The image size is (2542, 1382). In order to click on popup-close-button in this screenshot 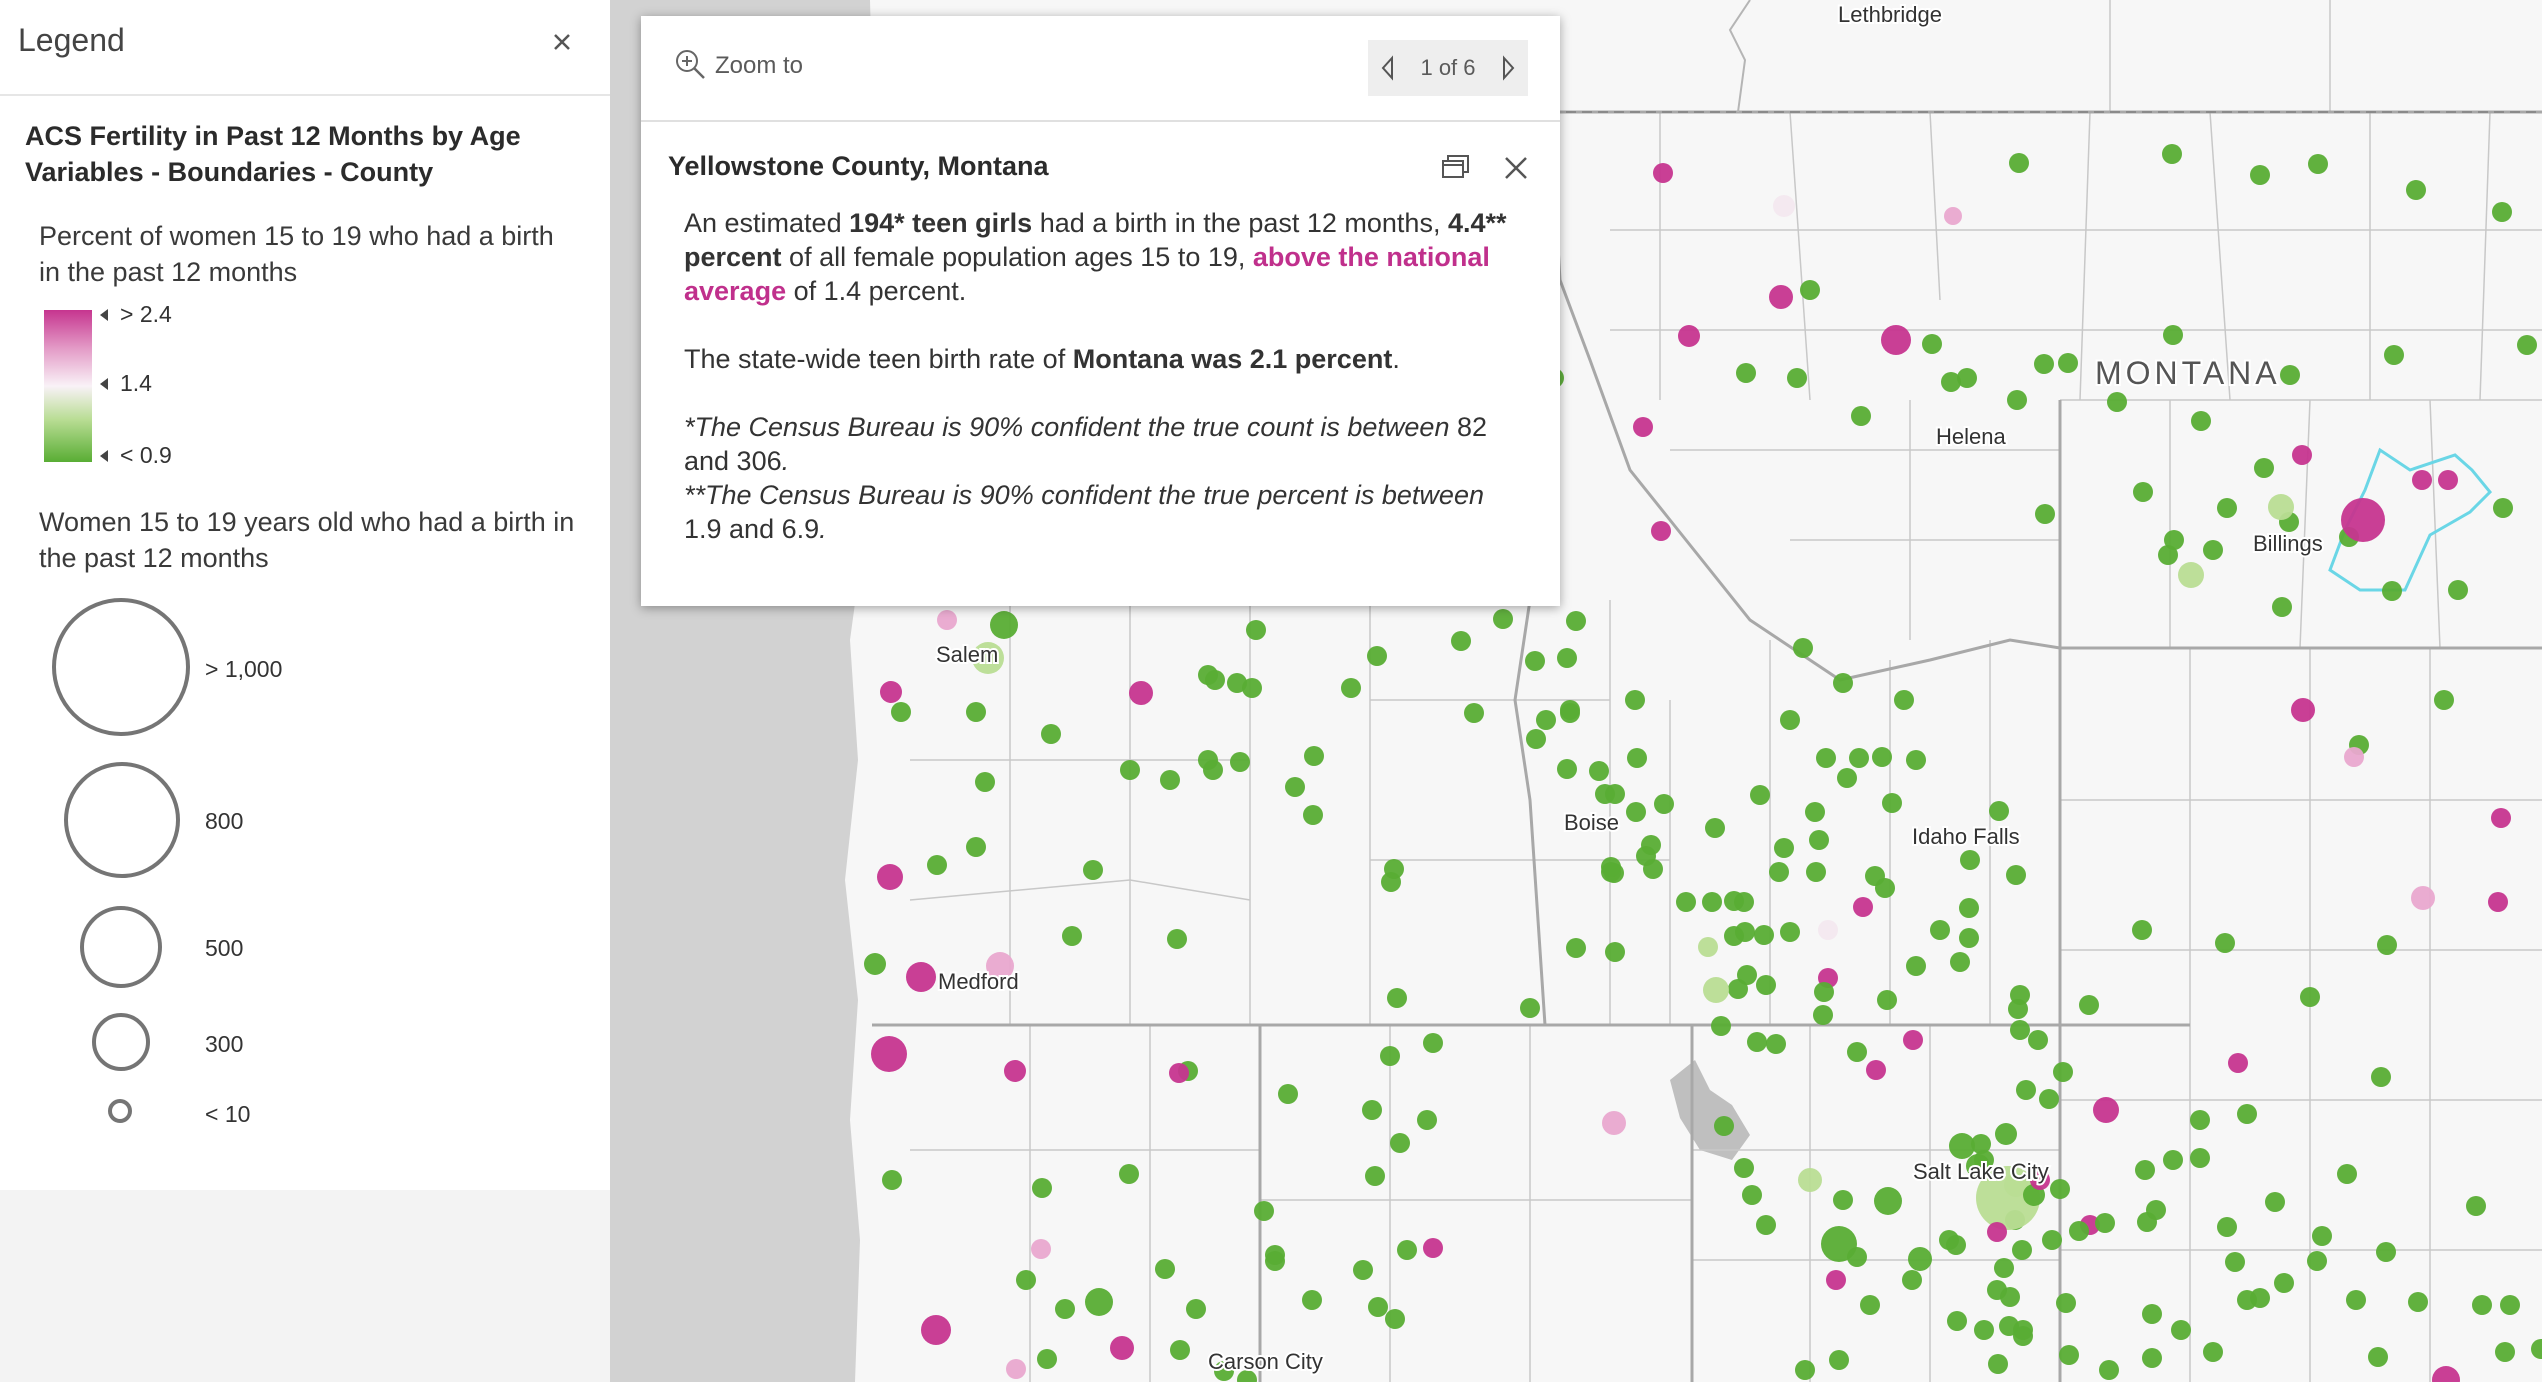, I will do `click(1516, 168)`.